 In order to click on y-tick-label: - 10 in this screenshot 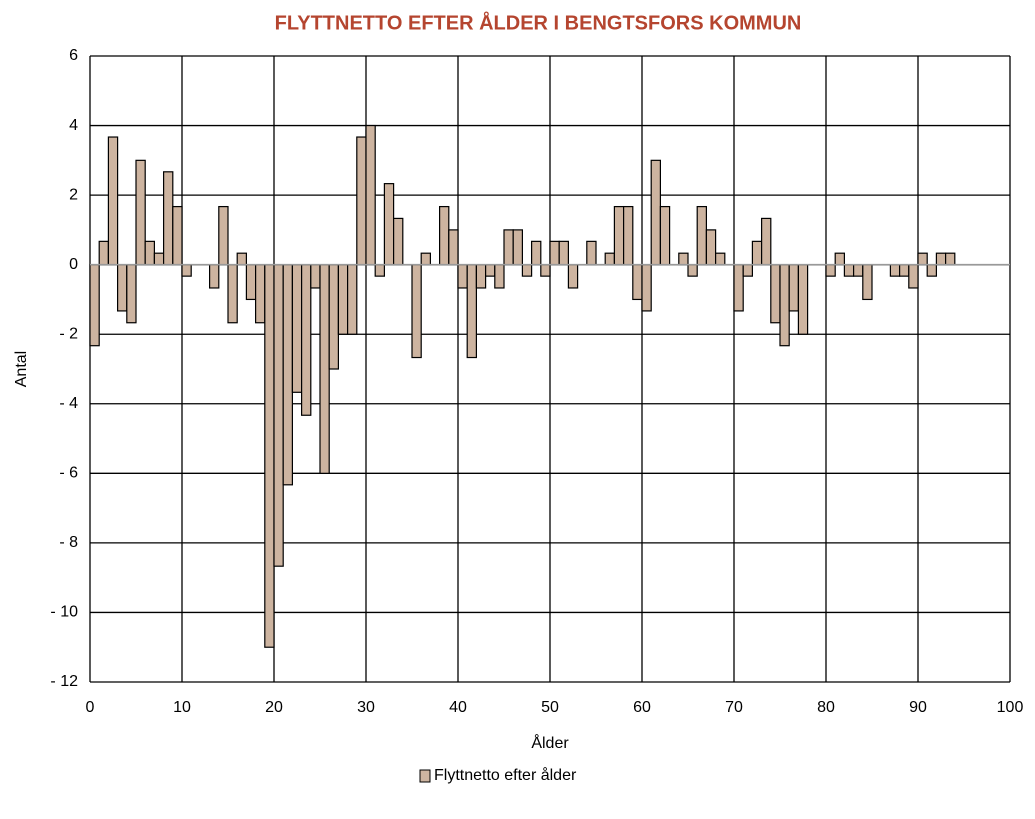, I will do `click(64, 612)`.